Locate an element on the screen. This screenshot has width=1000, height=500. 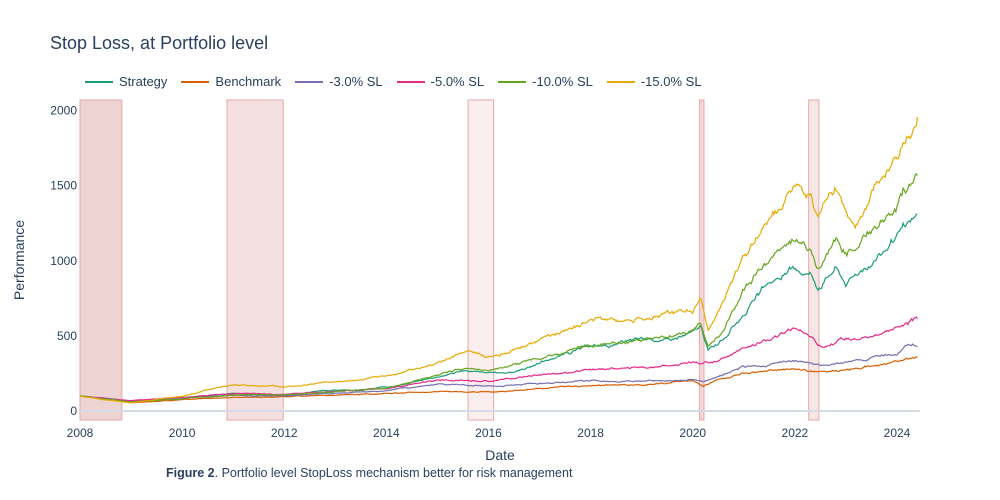
series-line--5-0-sl is located at coordinates (498, 359).